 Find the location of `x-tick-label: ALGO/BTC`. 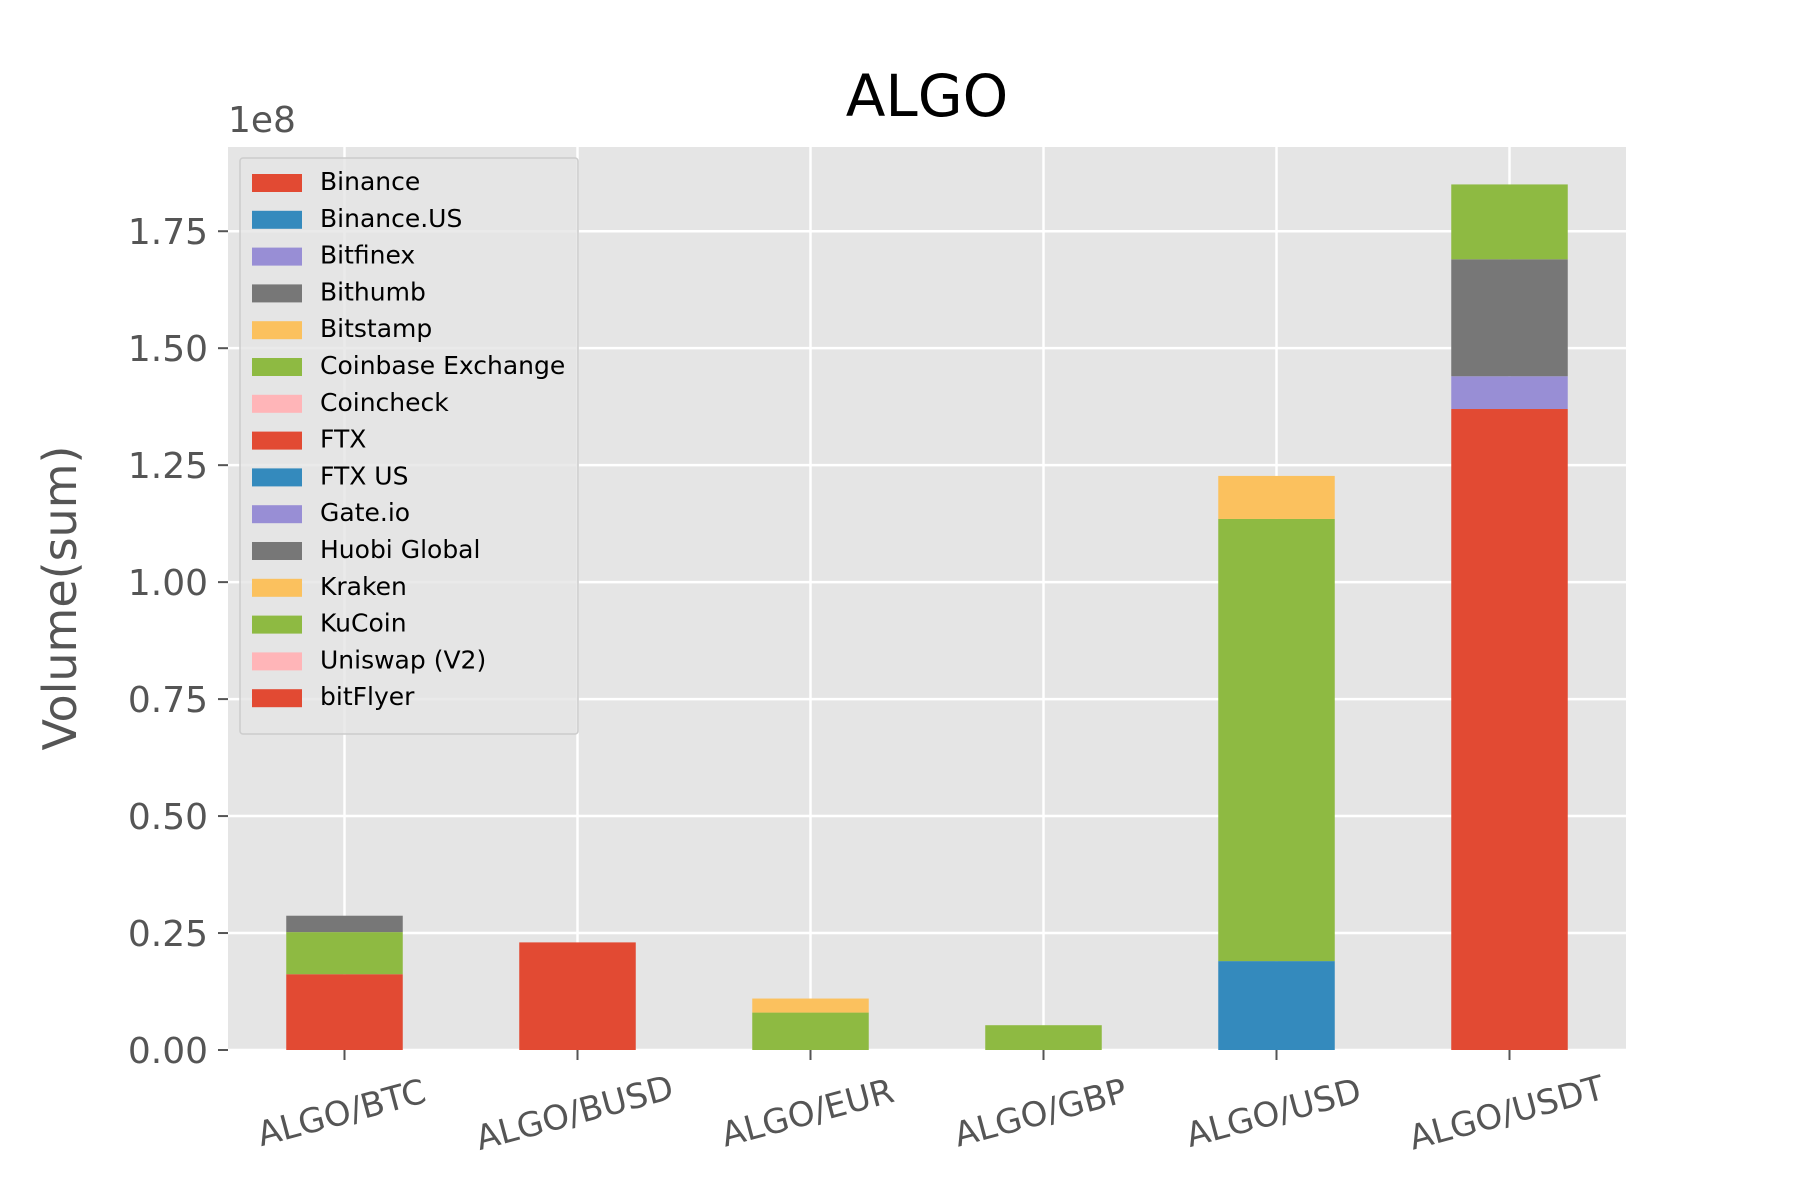

x-tick-label: ALGO/BTC is located at coordinates (341, 1113).